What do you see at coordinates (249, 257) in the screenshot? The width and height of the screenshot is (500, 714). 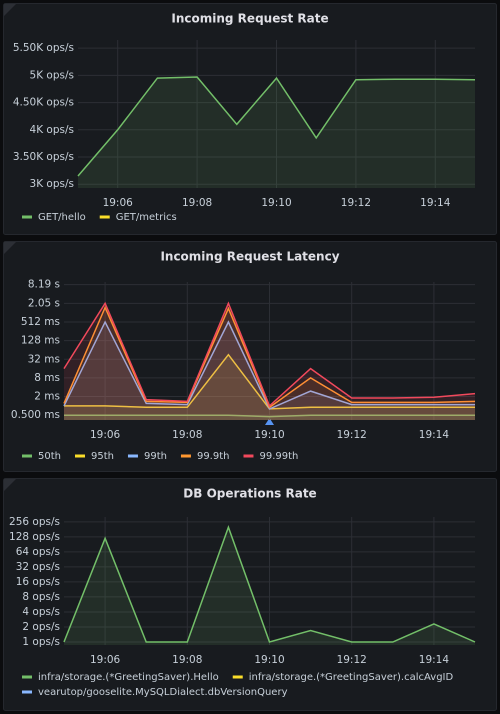 I see `chart-title: Incoming Request Latency` at bounding box center [249, 257].